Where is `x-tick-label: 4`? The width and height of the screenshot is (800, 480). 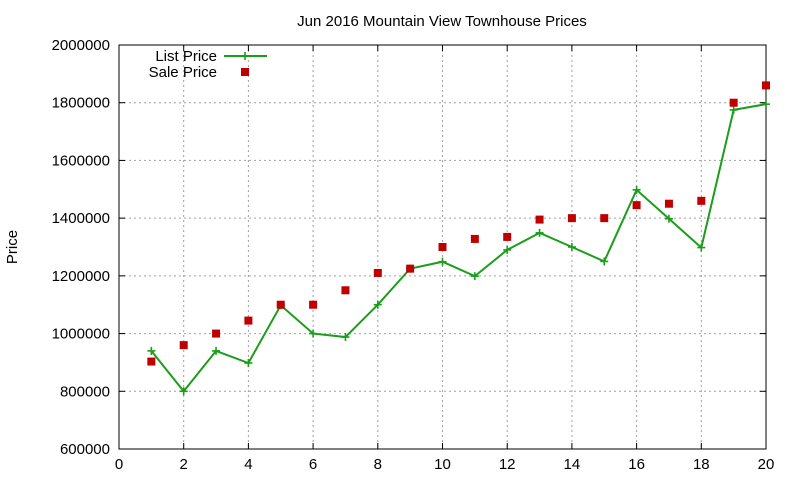
x-tick-label: 4 is located at coordinates (248, 464).